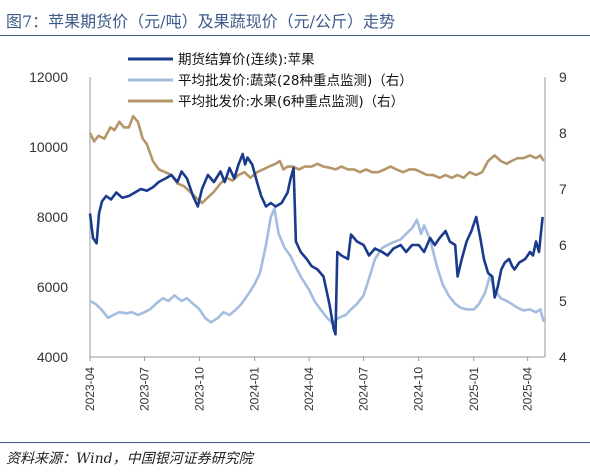 This screenshot has height=476, width=590. What do you see at coordinates (295, 35) in the screenshot?
I see `title-rule` at bounding box center [295, 35].